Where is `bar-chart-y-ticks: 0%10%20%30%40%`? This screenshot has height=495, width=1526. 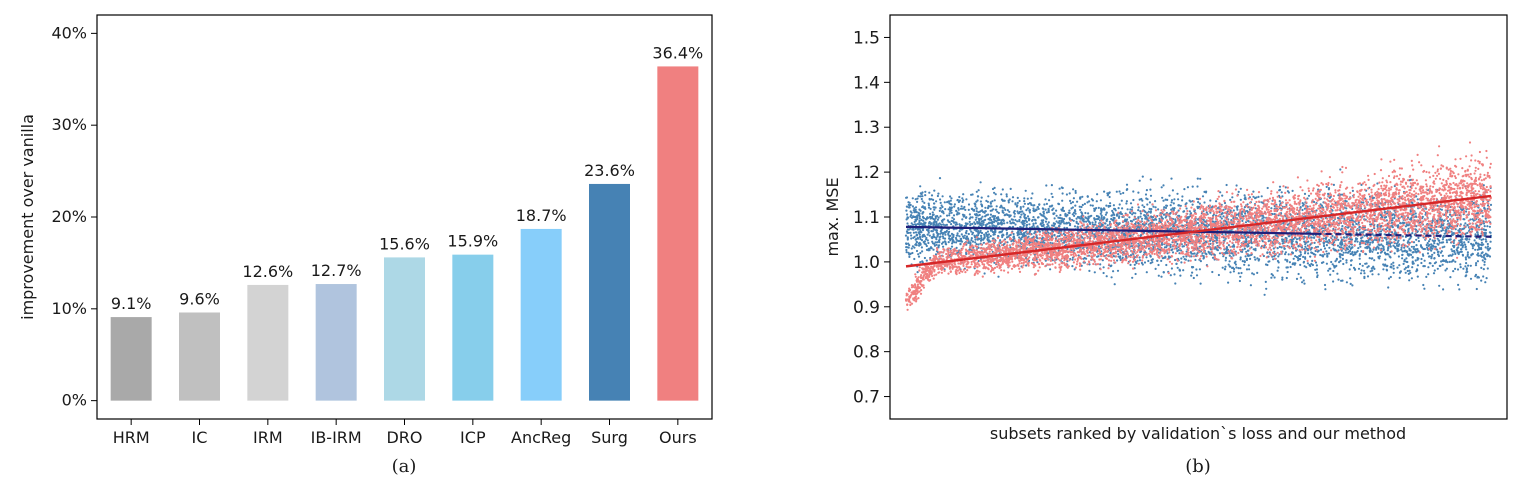
bar-chart-y-ticks: 0%10%20%30%40% is located at coordinates (74, 216).